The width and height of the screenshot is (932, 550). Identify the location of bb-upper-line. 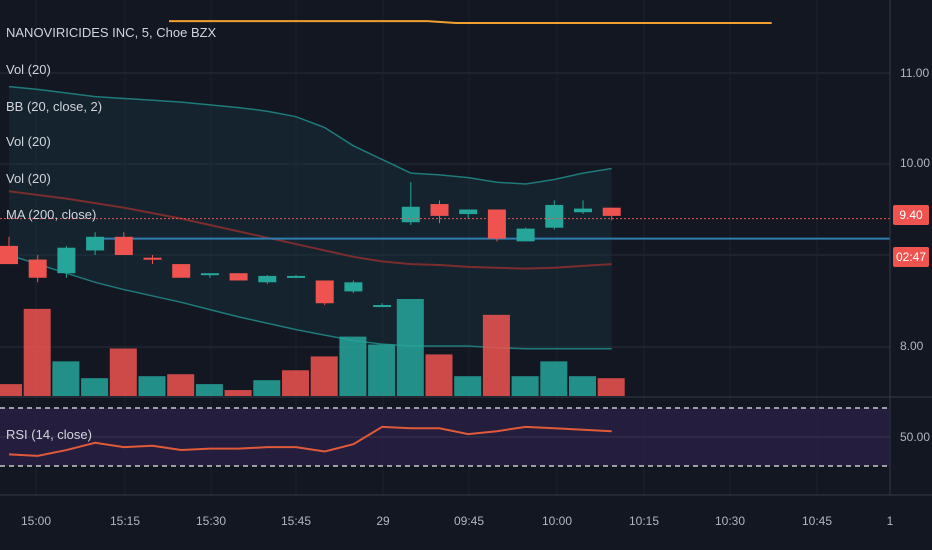
(310, 135).